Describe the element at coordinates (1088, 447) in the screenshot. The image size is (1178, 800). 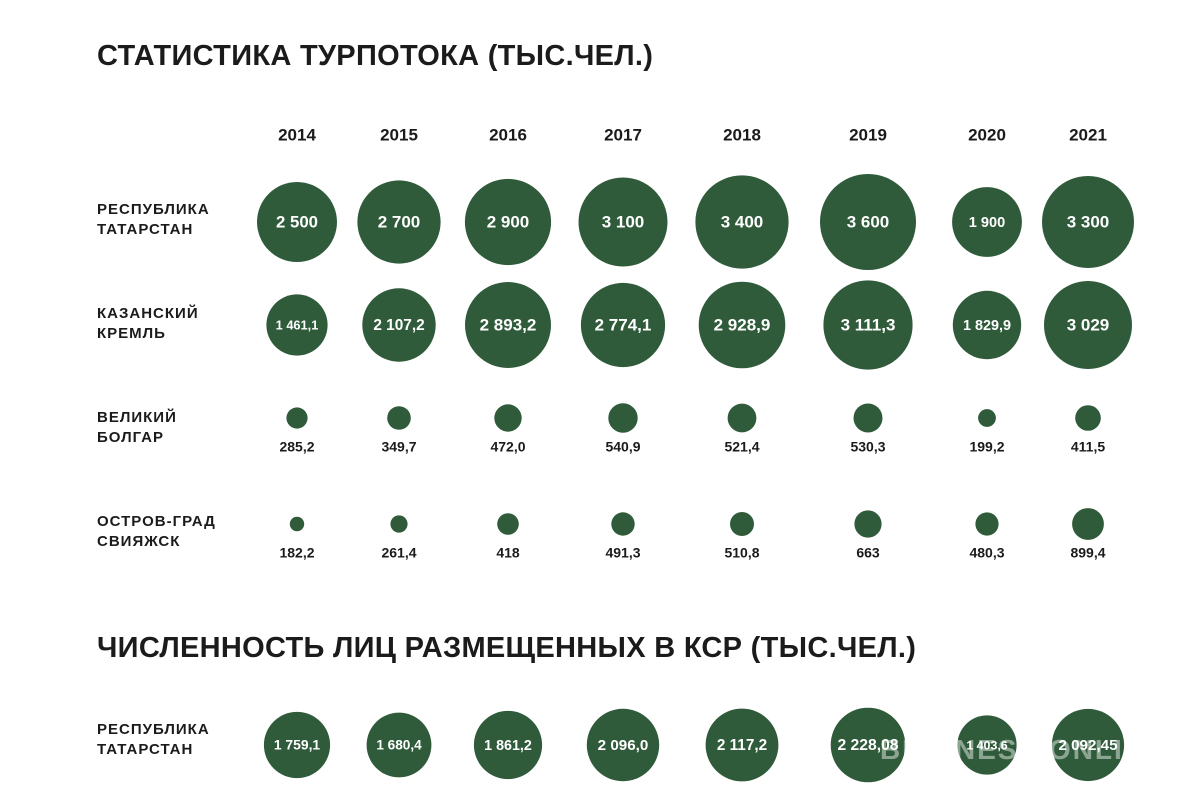
I see `bubble-value-label: 411,5` at that location.